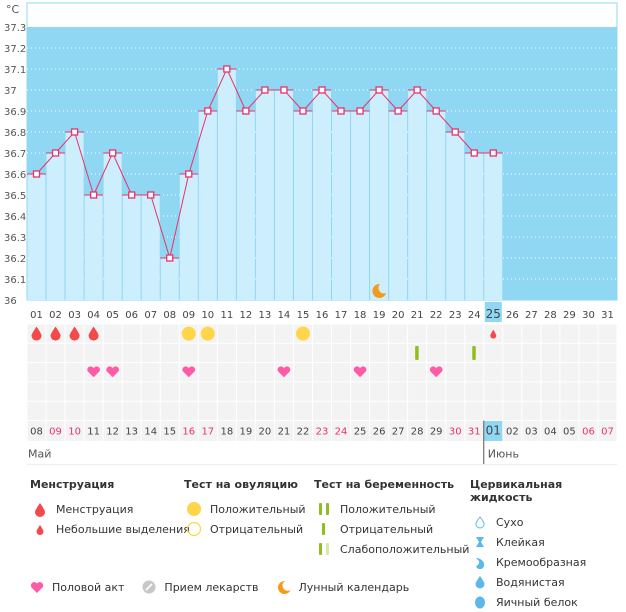 The height and width of the screenshot is (612, 626). Describe the element at coordinates (284, 315) in the screenshot. I see `cycle-day-label: 14` at that location.